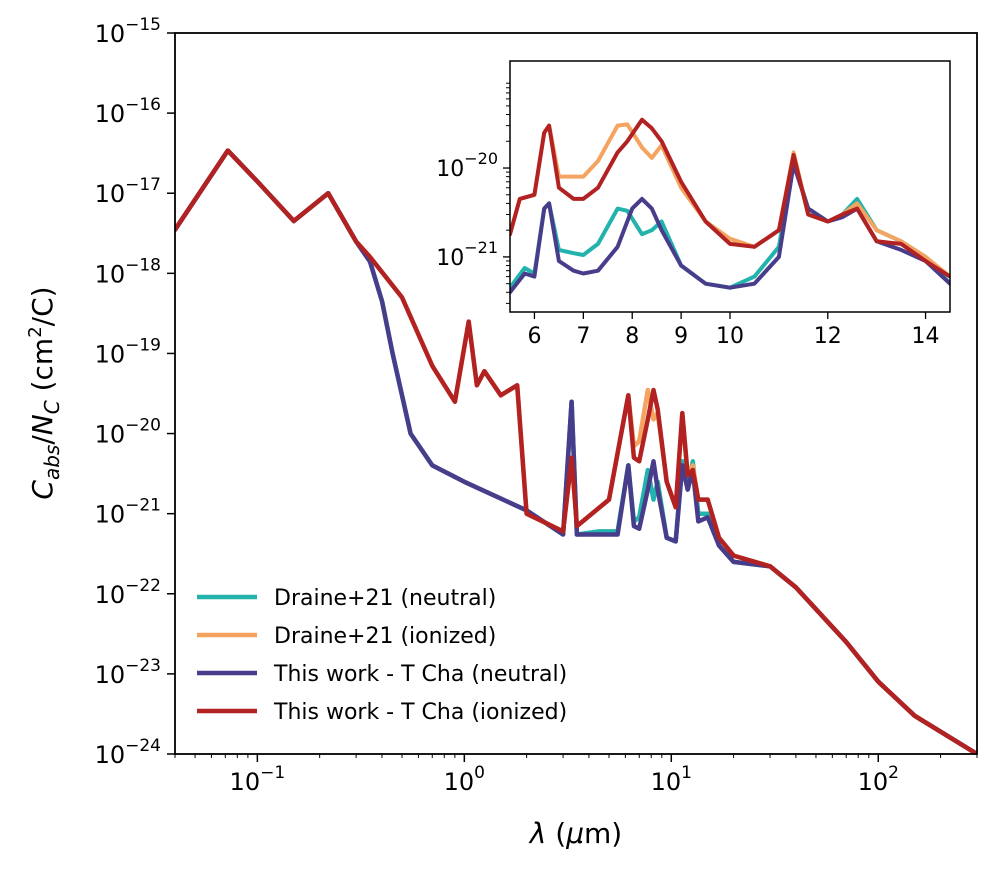 The image size is (997, 869). Describe the element at coordinates (575, 833) in the screenshot. I see `x-axis-title: λ (μm)` at that location.